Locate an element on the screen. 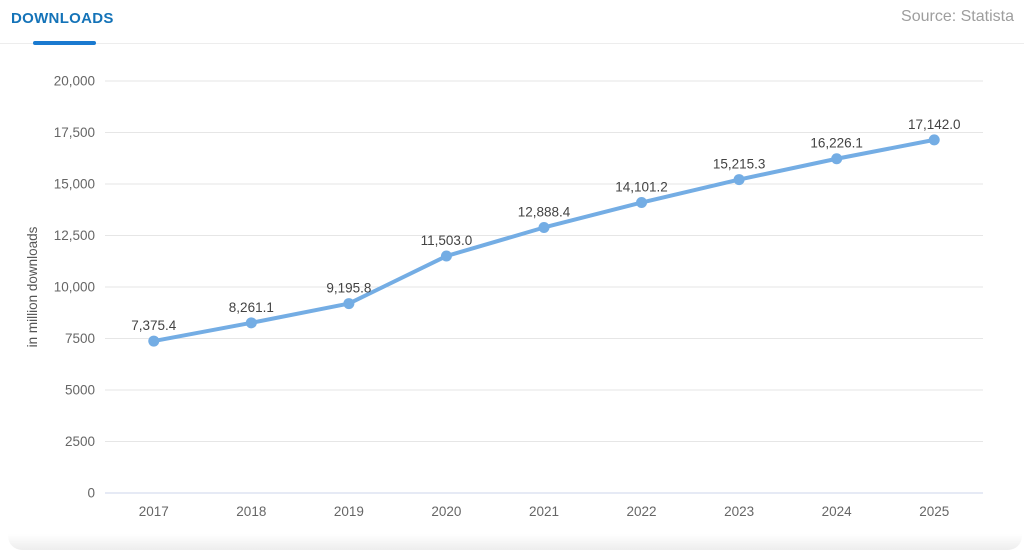 The width and height of the screenshot is (1024, 555). data-point-2018 is located at coordinates (251, 323).